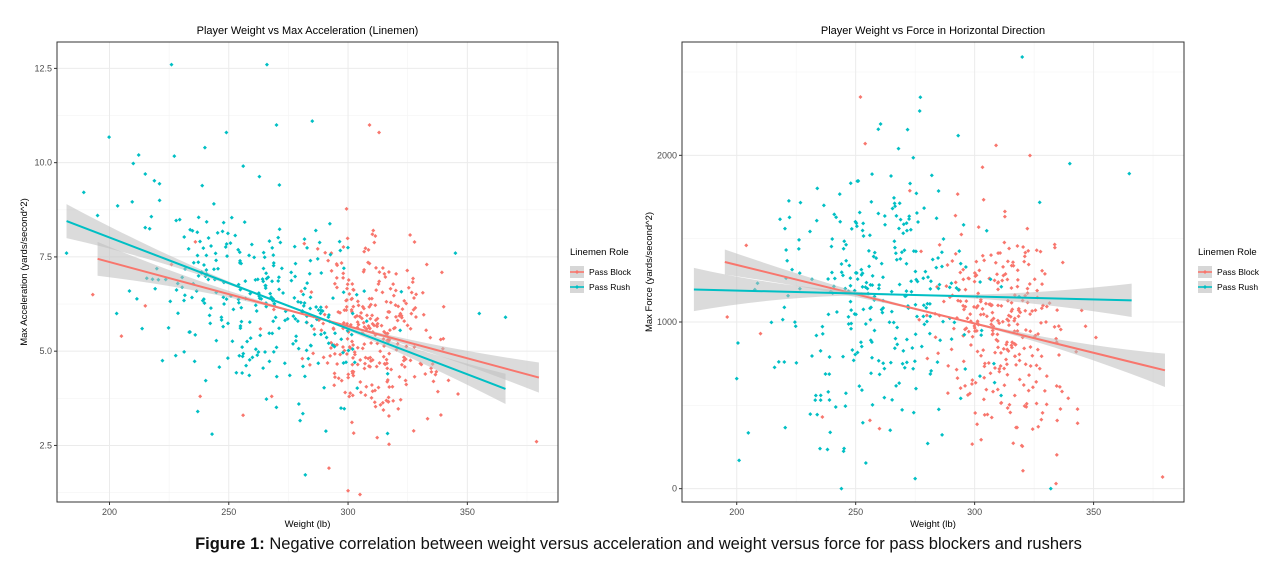 This screenshot has height=577, width=1277. What do you see at coordinates (303, 304) in the screenshot?
I see `trend-fits` at bounding box center [303, 304].